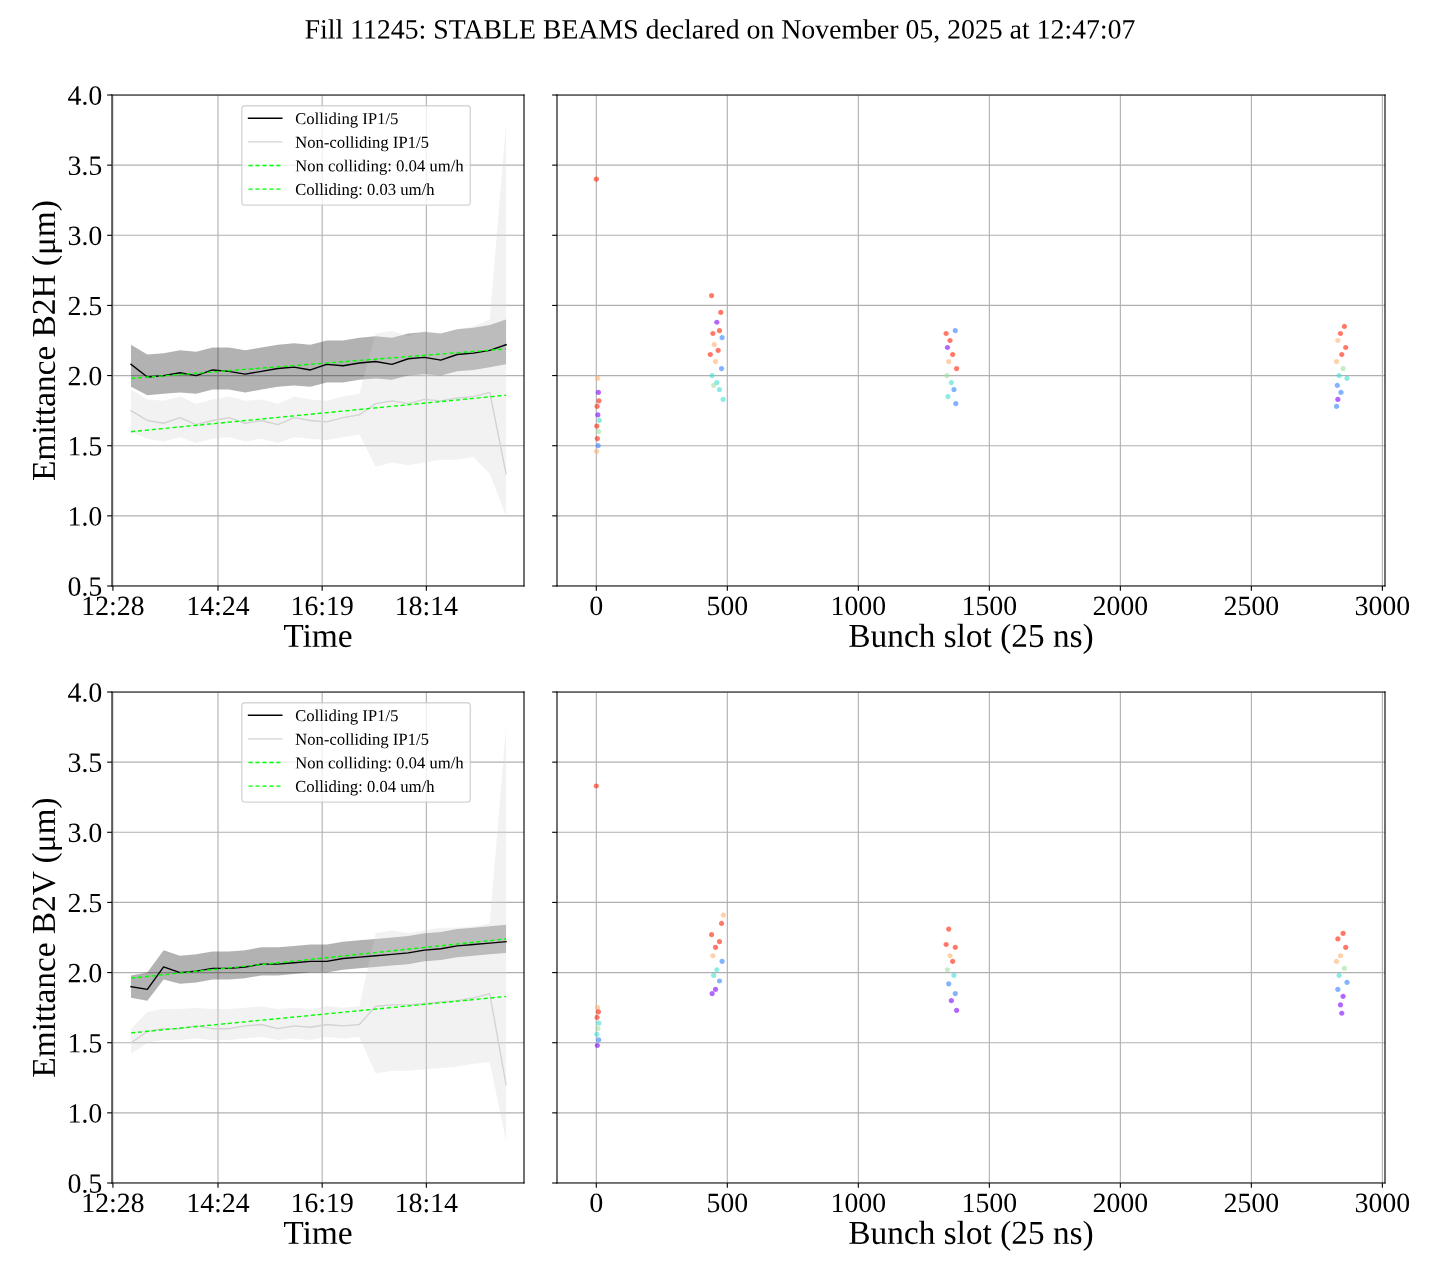  What do you see at coordinates (85, 903) in the screenshot?
I see `y-tick-label: 2.5` at bounding box center [85, 903].